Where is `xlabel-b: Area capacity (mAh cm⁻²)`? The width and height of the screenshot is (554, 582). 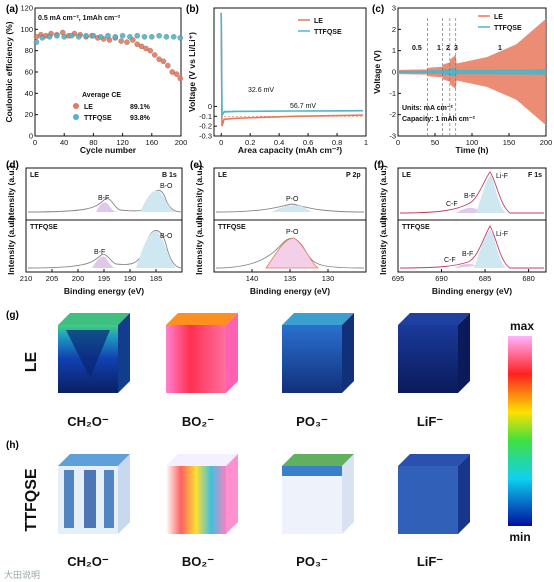 xlabel-b: Area capacity (mAh cm⁻²) is located at coordinates (290, 150).